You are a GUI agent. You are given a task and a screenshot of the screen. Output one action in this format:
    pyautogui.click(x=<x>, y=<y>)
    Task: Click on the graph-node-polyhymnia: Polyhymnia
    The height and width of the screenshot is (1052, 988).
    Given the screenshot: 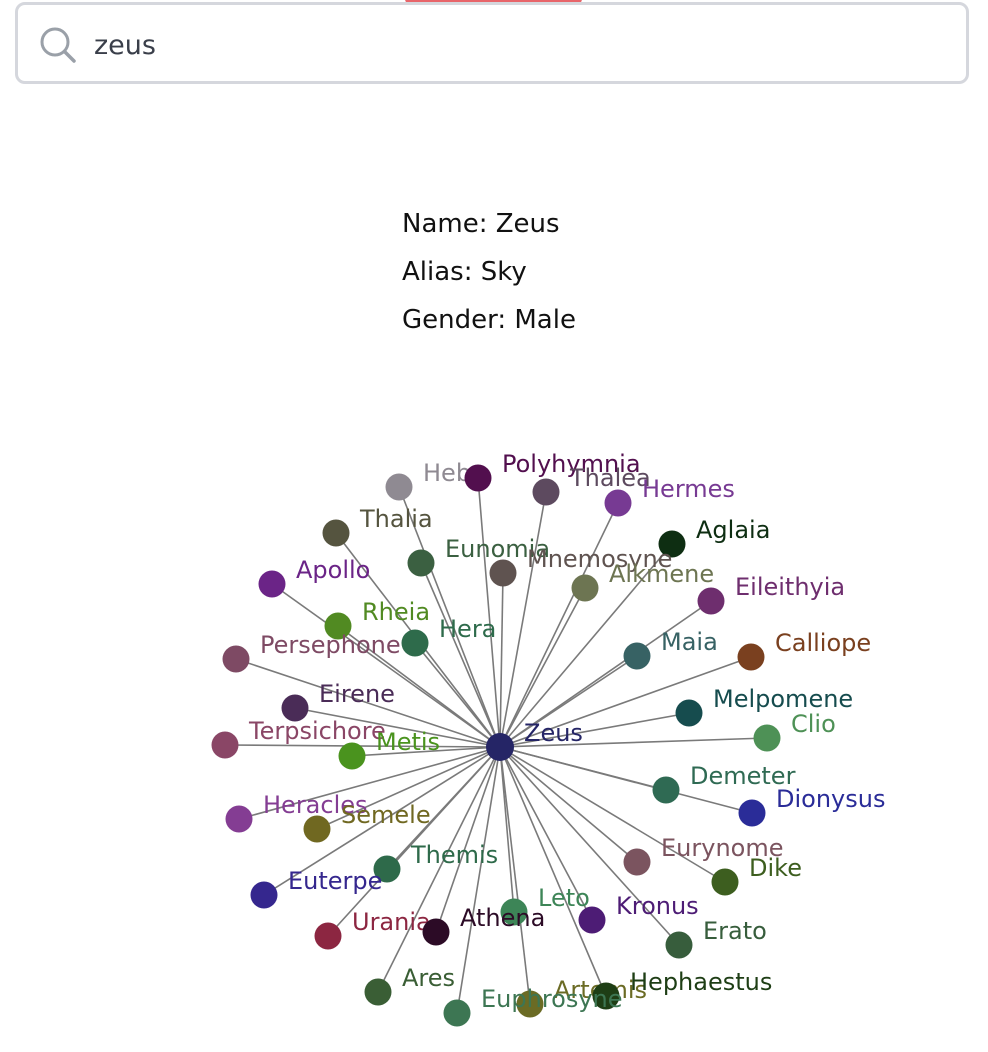 What is the action you would take?
    pyautogui.click(x=552, y=471)
    